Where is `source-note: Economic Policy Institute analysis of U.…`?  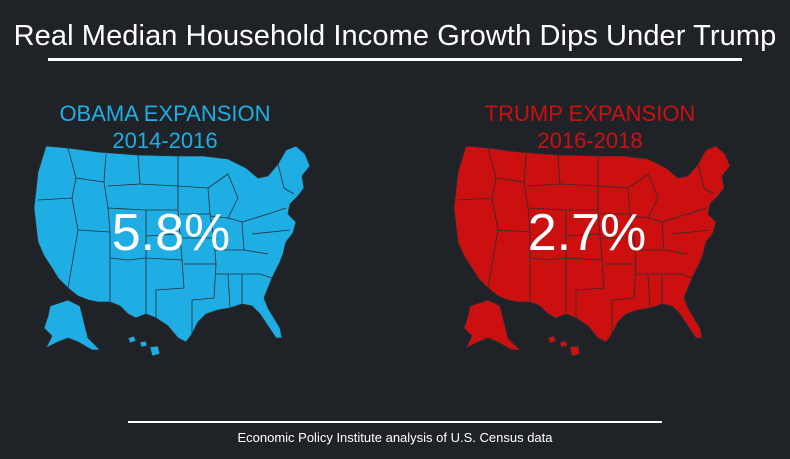
source-note: Economic Policy Institute analysis of U.… is located at coordinates (395, 437).